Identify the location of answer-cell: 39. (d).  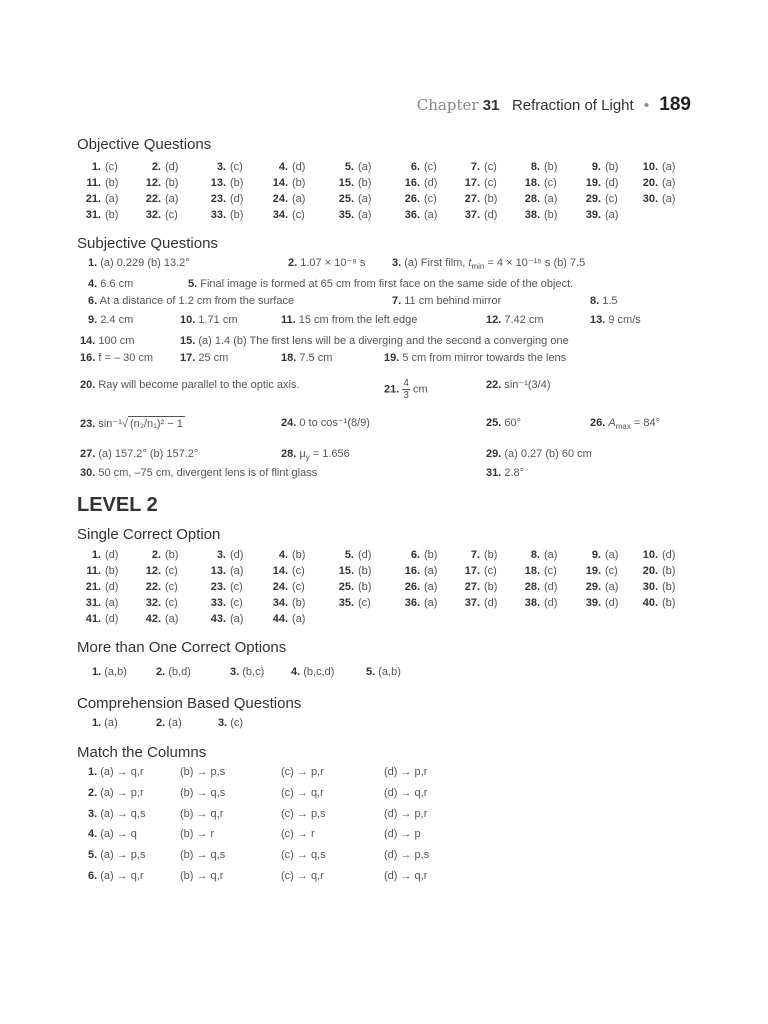
(608, 603).